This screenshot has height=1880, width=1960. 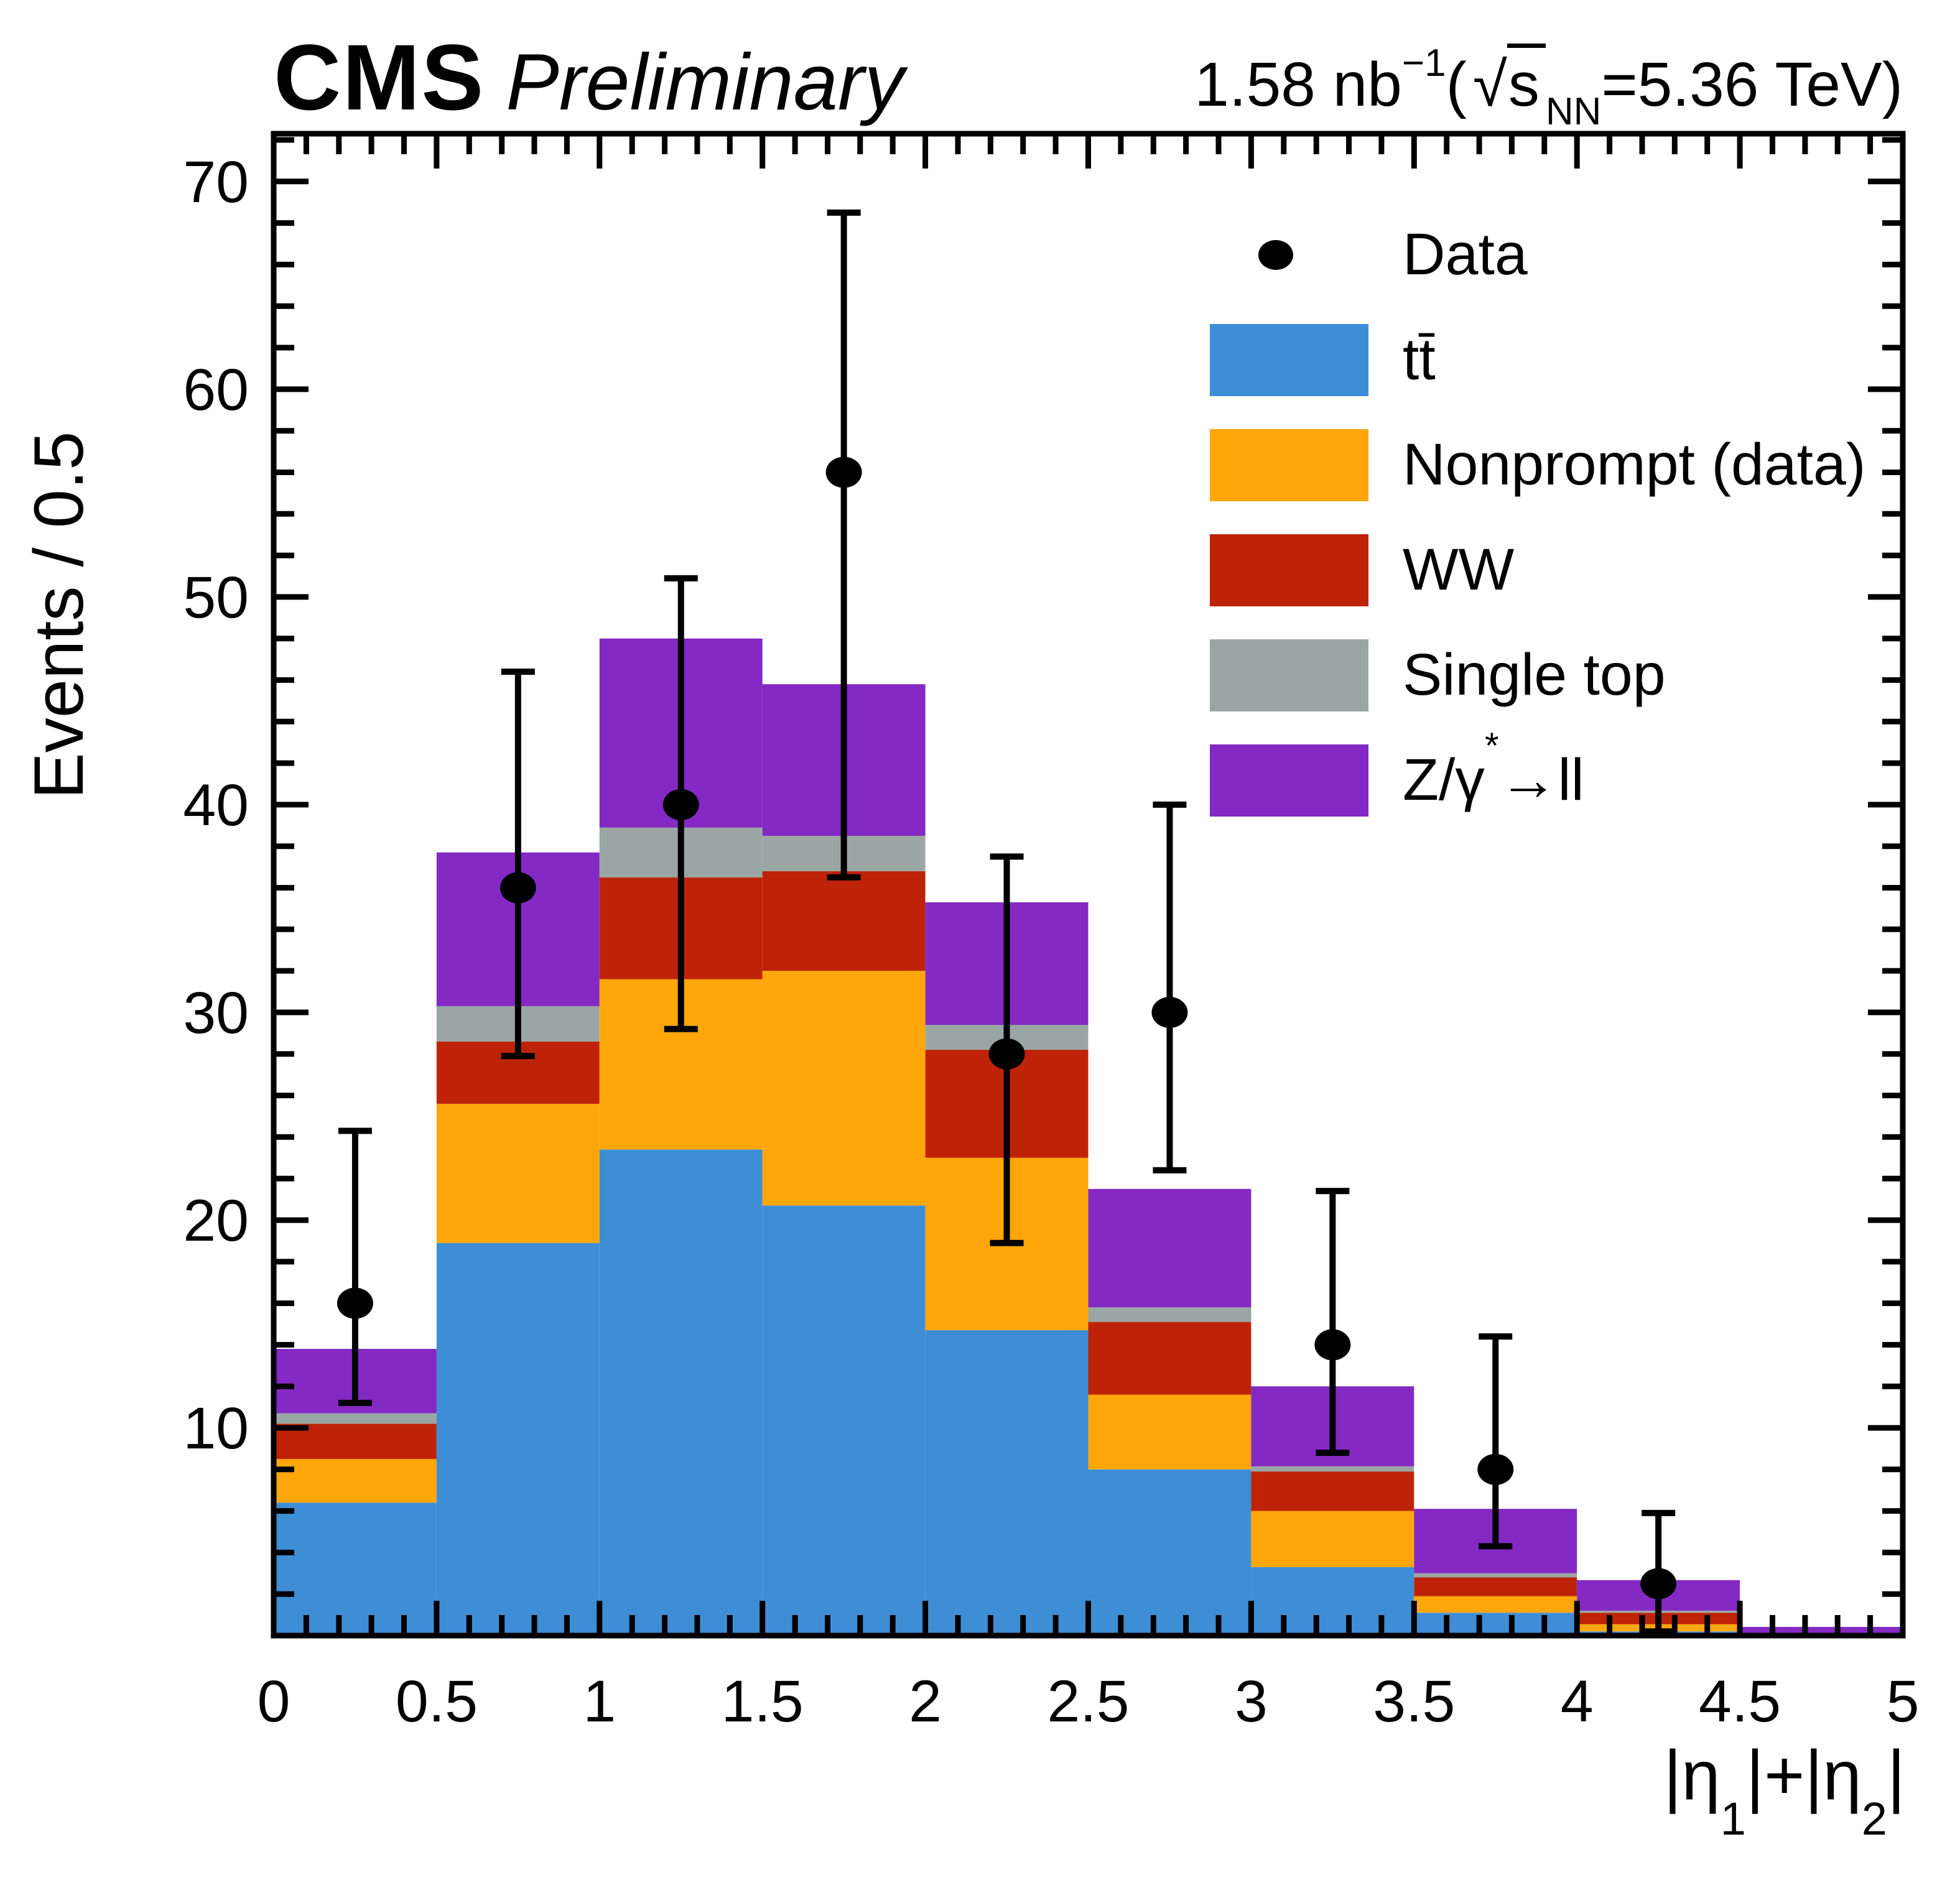 What do you see at coordinates (705, 82) in the screenshot?
I see `preliminary-label: Preliminary` at bounding box center [705, 82].